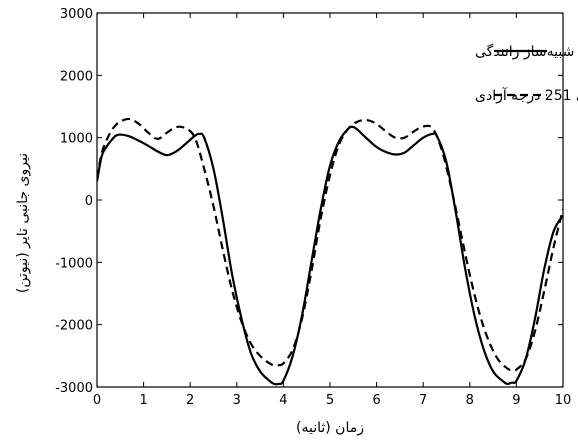  Describe the element at coordinates (23, 223) in the screenshot. I see `y-axis-label: نیروی جانبی تایر (نیوتن)` at that location.